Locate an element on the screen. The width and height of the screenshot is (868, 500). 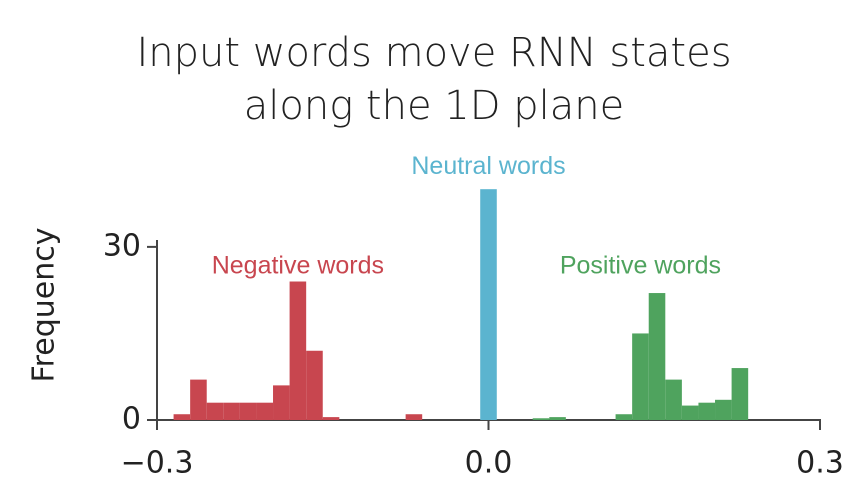
legend-label: Neutral words is located at coordinates (488, 166).